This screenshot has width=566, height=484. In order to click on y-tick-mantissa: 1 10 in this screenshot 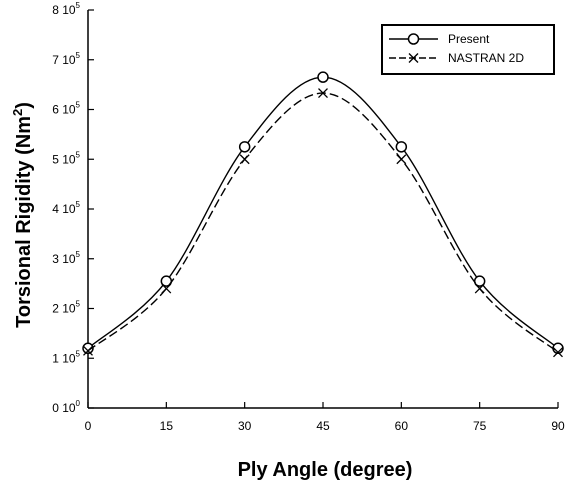, I will do `click(64, 358)`.